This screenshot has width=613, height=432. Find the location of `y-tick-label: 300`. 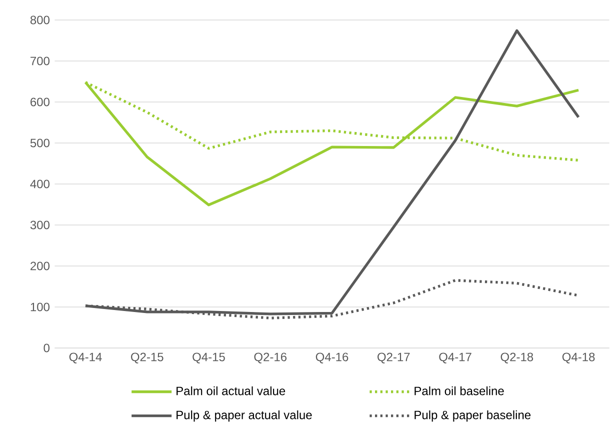

y-tick-label: 300 is located at coordinates (40, 225).